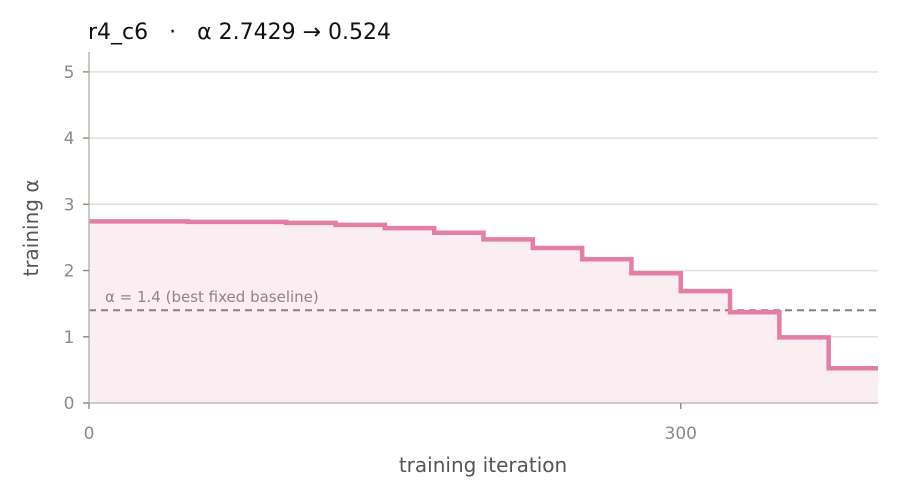 This screenshot has height=497, width=897. I want to click on y-tick-label-1: 1, so click(69, 338).